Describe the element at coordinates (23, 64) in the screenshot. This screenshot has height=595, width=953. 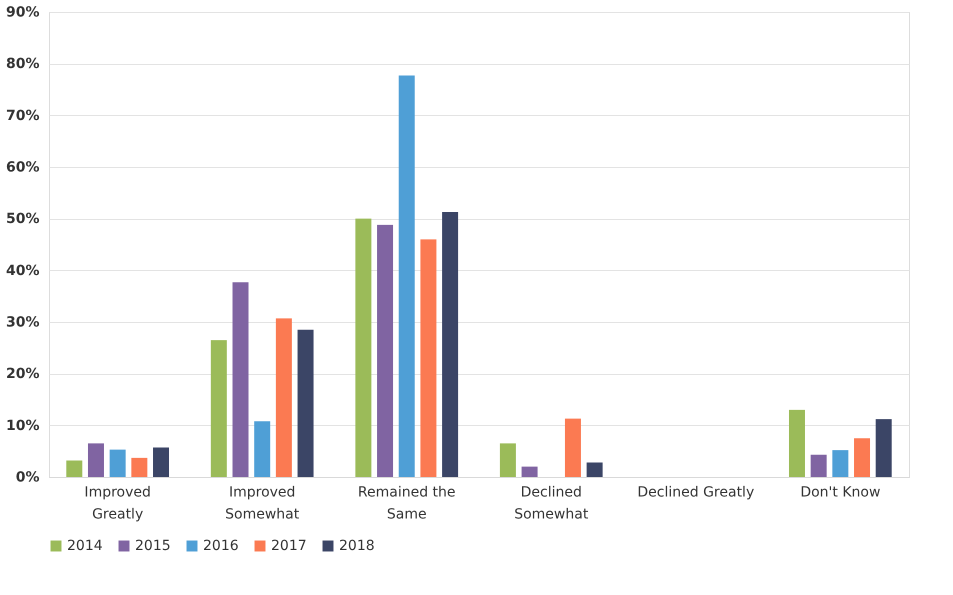
I see `y-tick-label: 80%` at that location.